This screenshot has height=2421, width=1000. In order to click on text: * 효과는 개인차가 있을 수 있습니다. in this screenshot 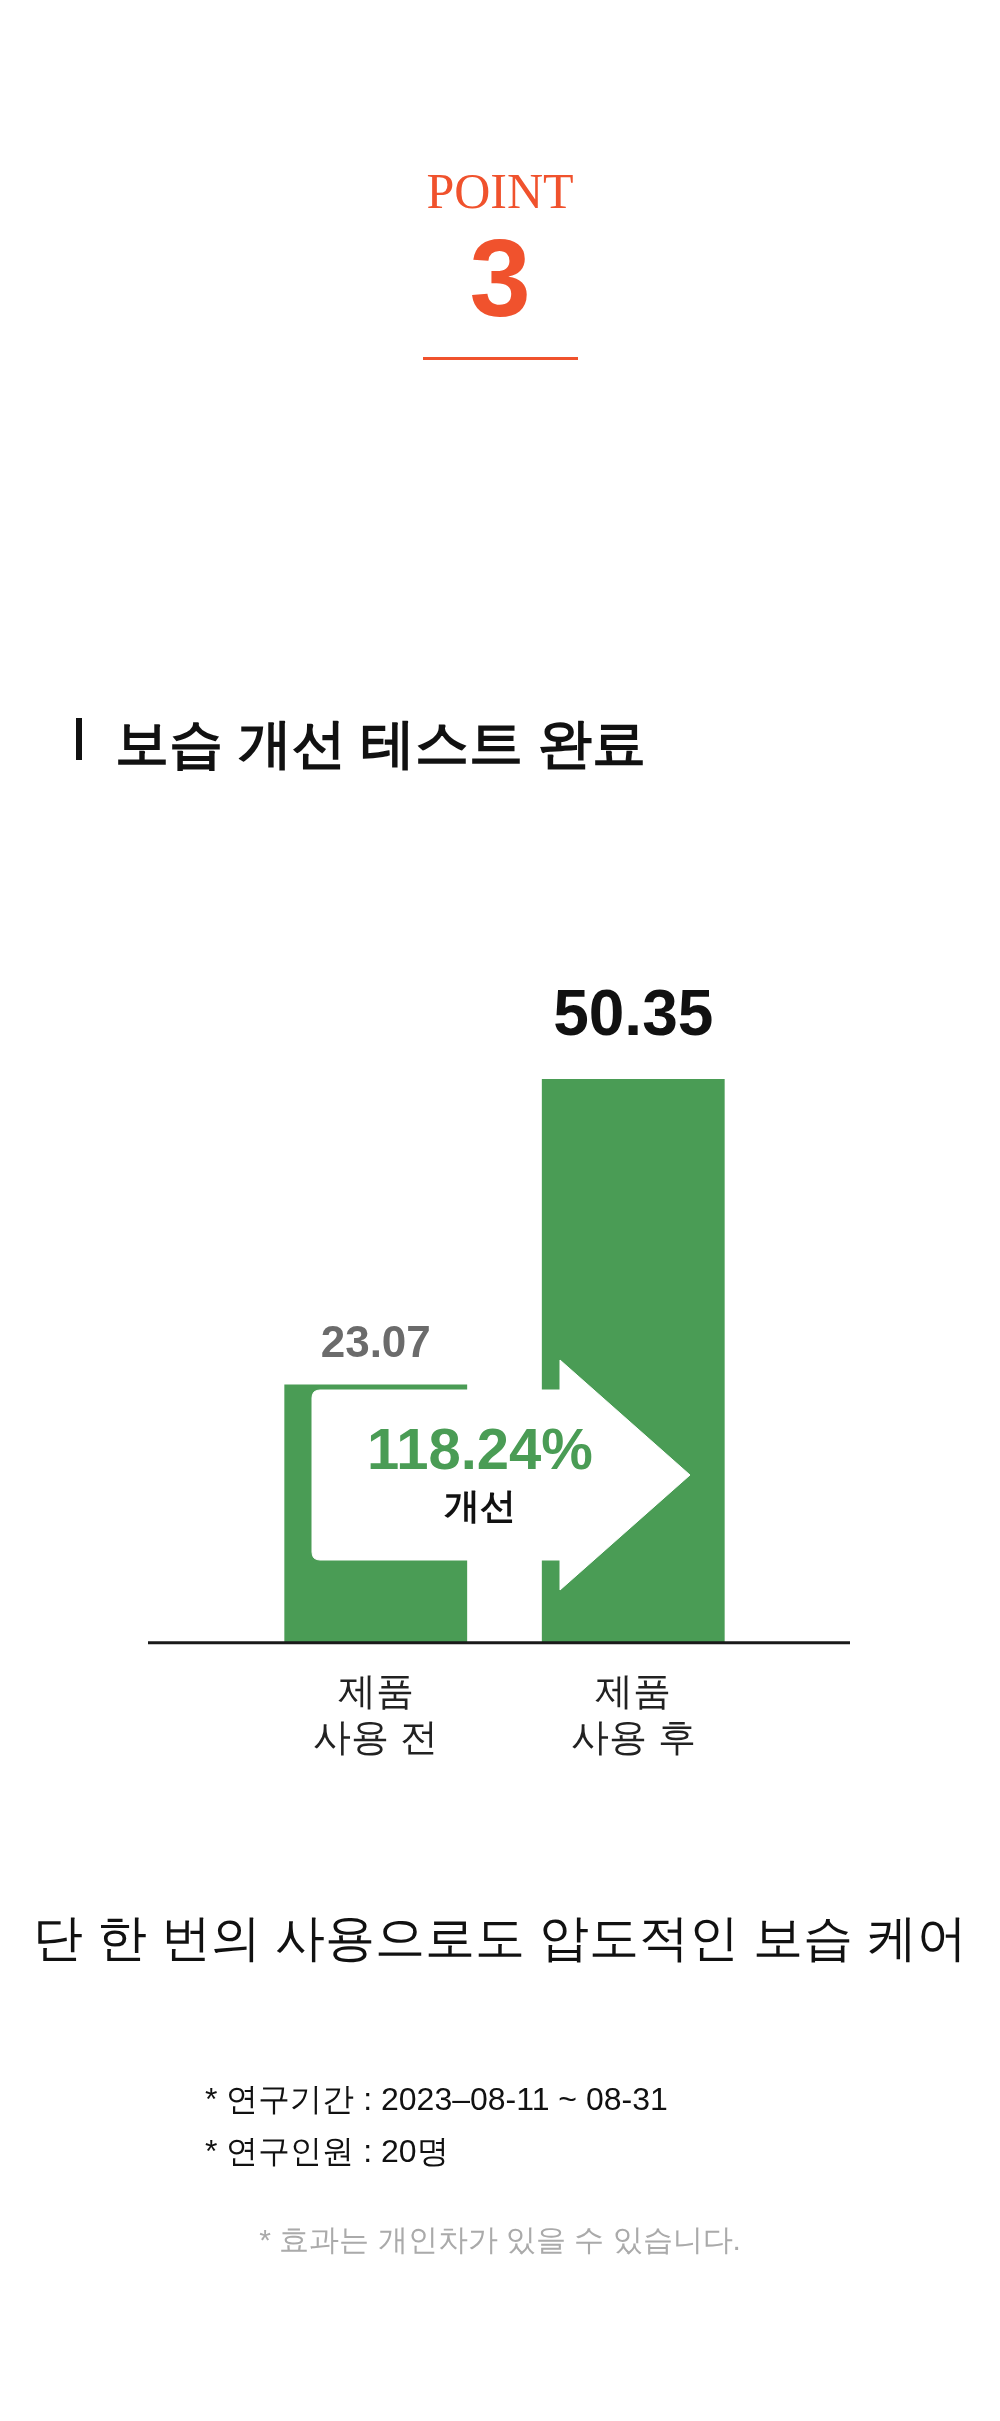, I will do `click(500, 2240)`.